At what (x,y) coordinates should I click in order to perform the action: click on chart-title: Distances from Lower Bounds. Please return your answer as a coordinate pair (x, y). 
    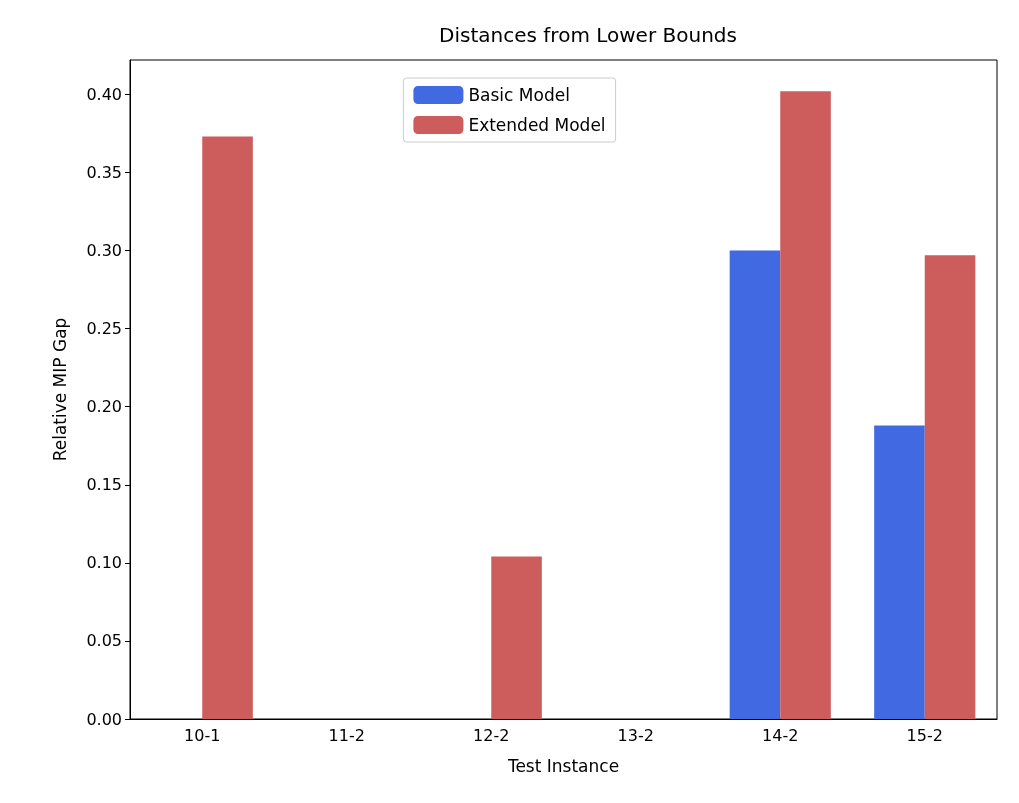
    Looking at the image, I should click on (588, 35).